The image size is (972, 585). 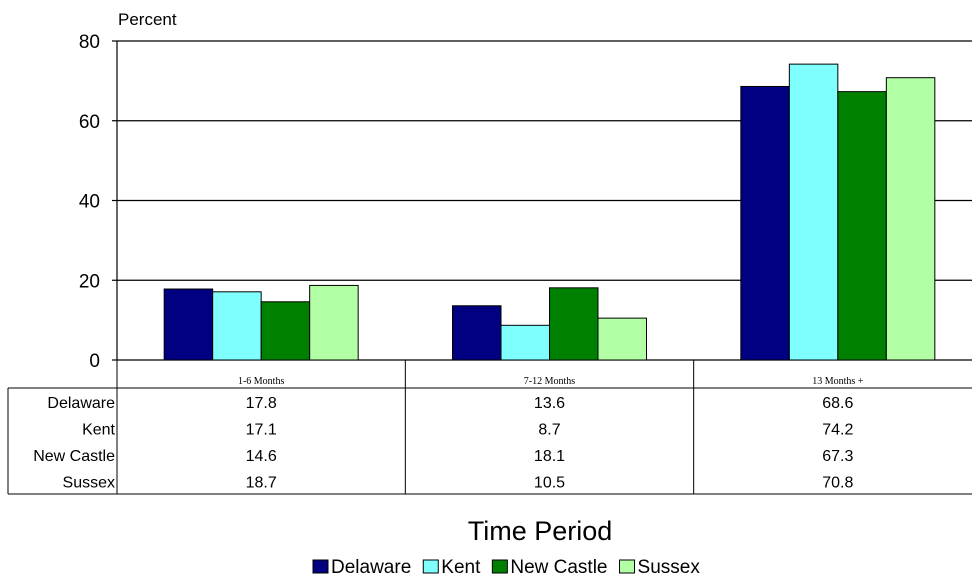 I want to click on table-cell-value: 74.2, so click(x=837, y=430).